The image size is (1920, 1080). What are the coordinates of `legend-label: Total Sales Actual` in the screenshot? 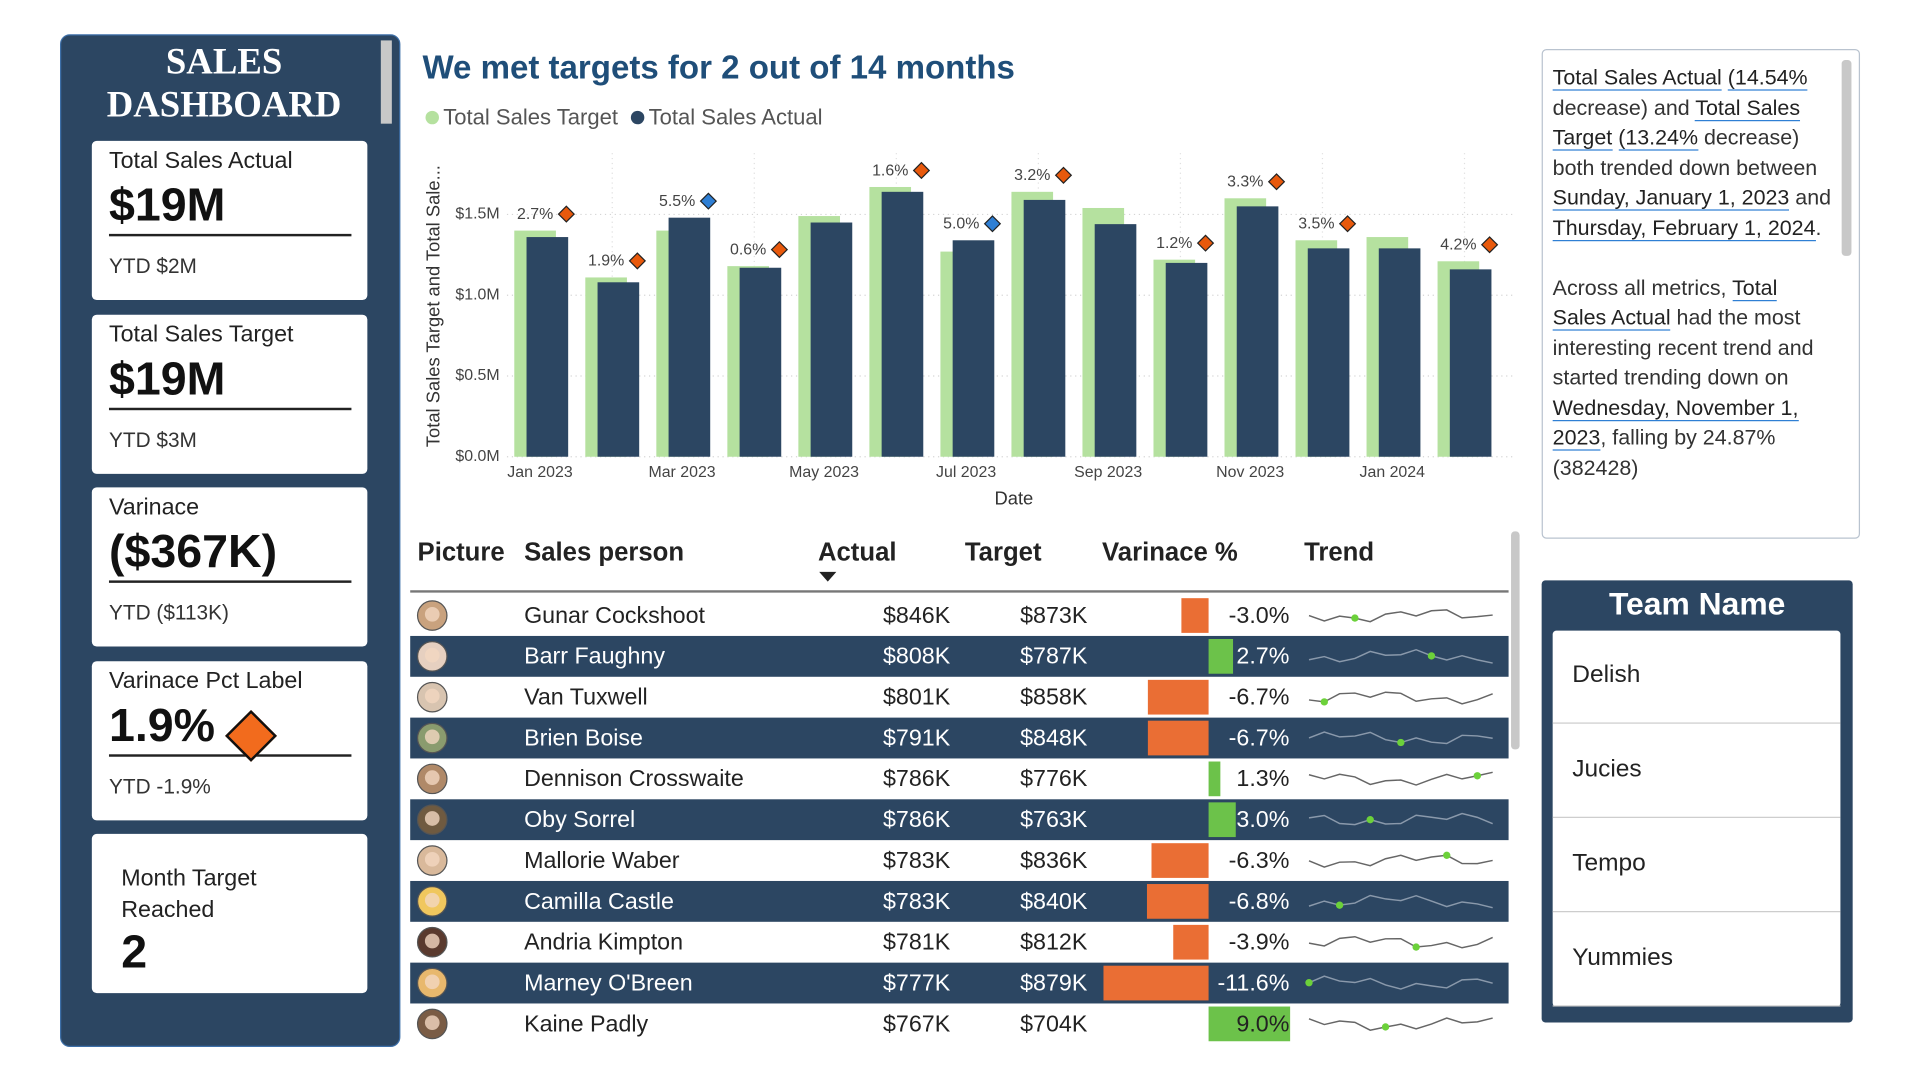 It's located at (736, 117).